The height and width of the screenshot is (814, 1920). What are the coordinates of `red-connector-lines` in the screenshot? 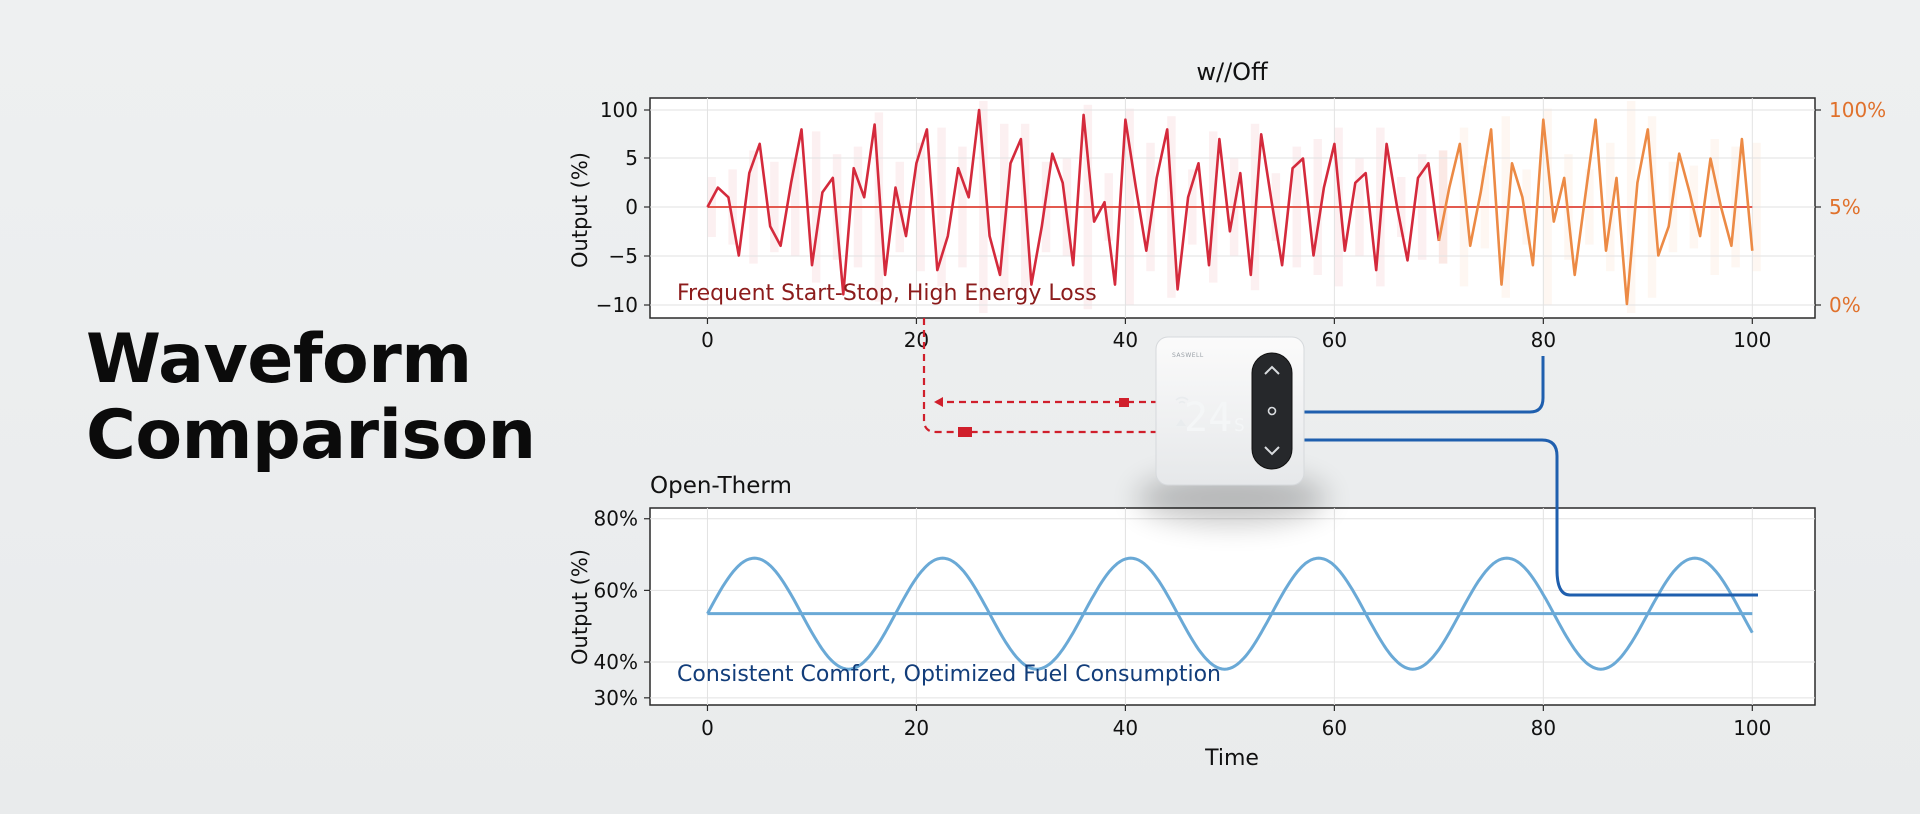 It's located at (1040, 377).